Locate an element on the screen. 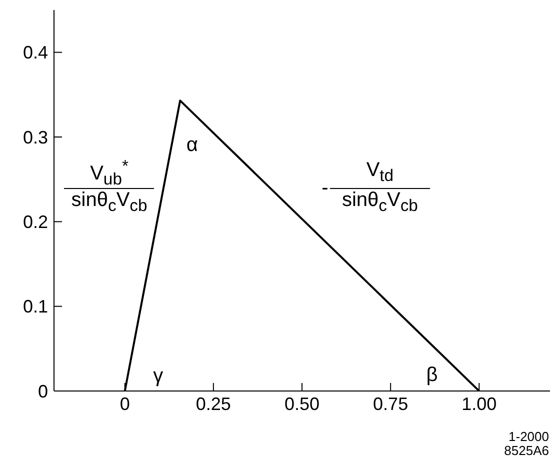 The height and width of the screenshot is (458, 553). y-tick-label: 0 is located at coordinates (43, 391).